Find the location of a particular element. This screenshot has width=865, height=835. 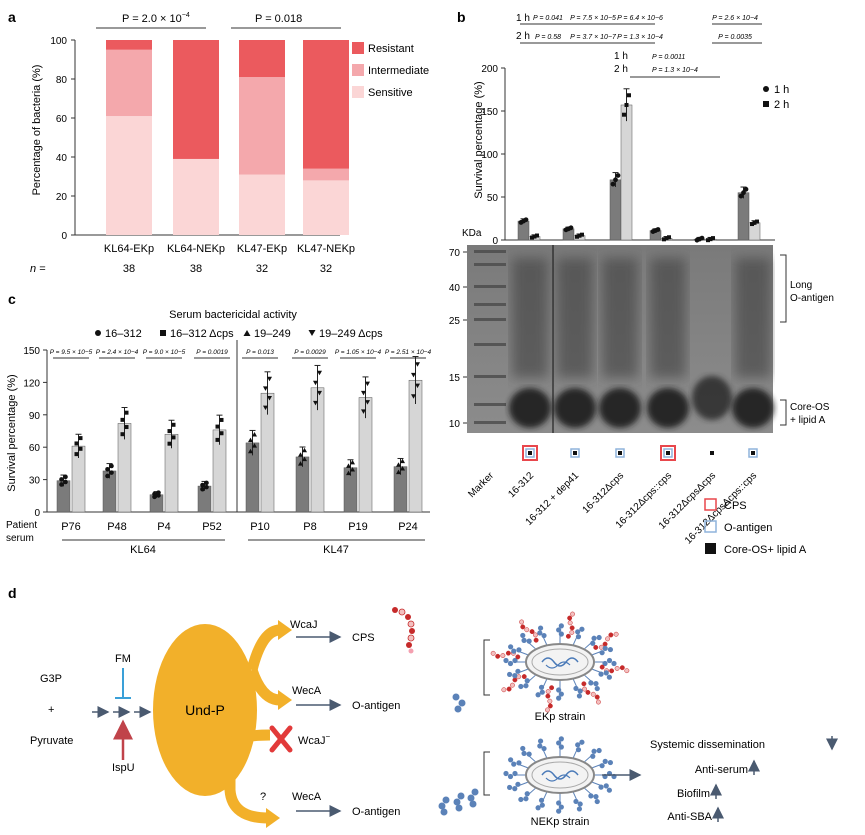

c-pvalue: P = 9.5 × 10−5 is located at coordinates (71, 352).